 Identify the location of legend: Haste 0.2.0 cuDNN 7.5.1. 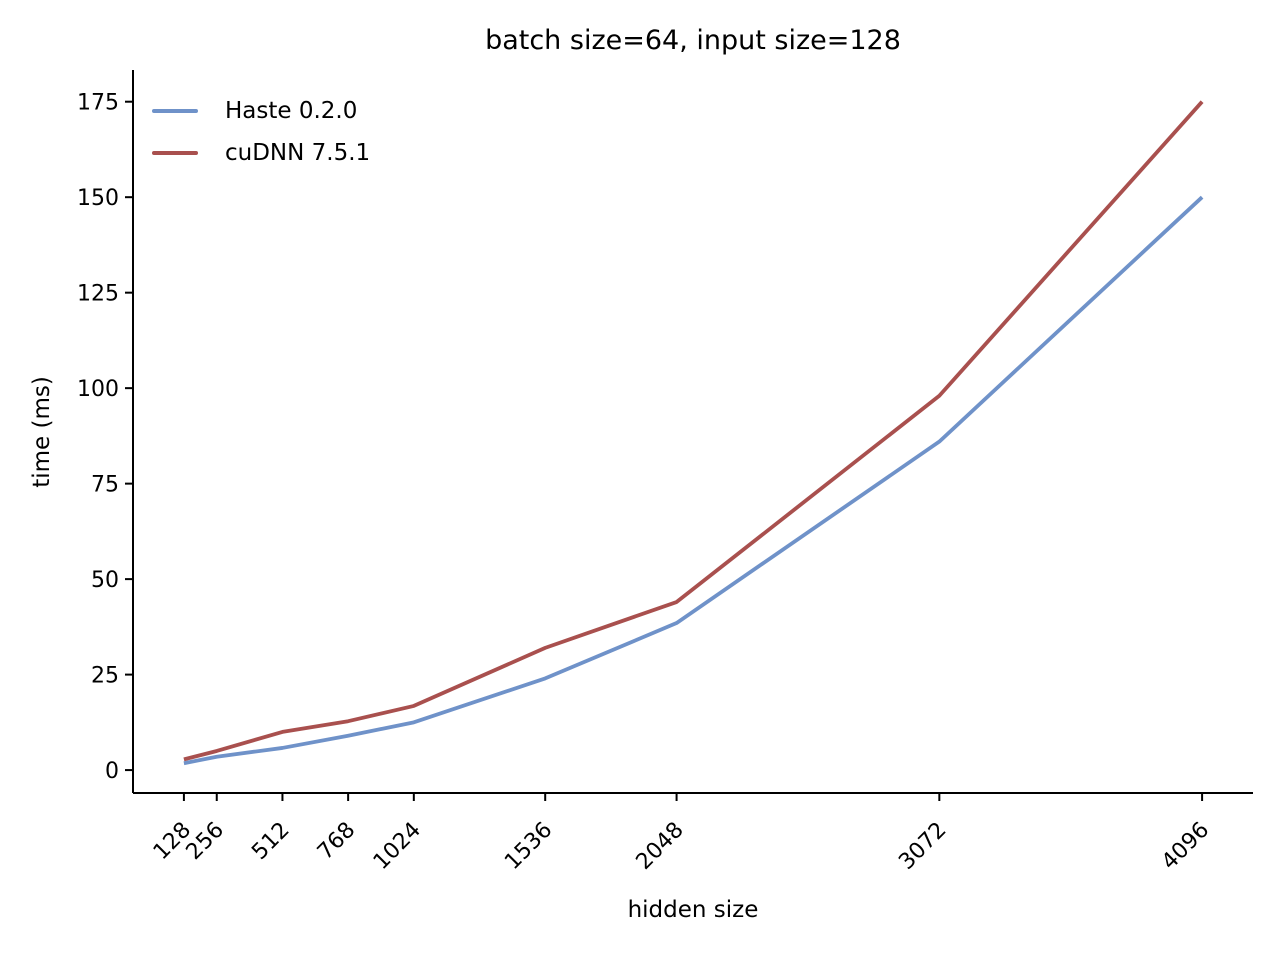
(261, 132).